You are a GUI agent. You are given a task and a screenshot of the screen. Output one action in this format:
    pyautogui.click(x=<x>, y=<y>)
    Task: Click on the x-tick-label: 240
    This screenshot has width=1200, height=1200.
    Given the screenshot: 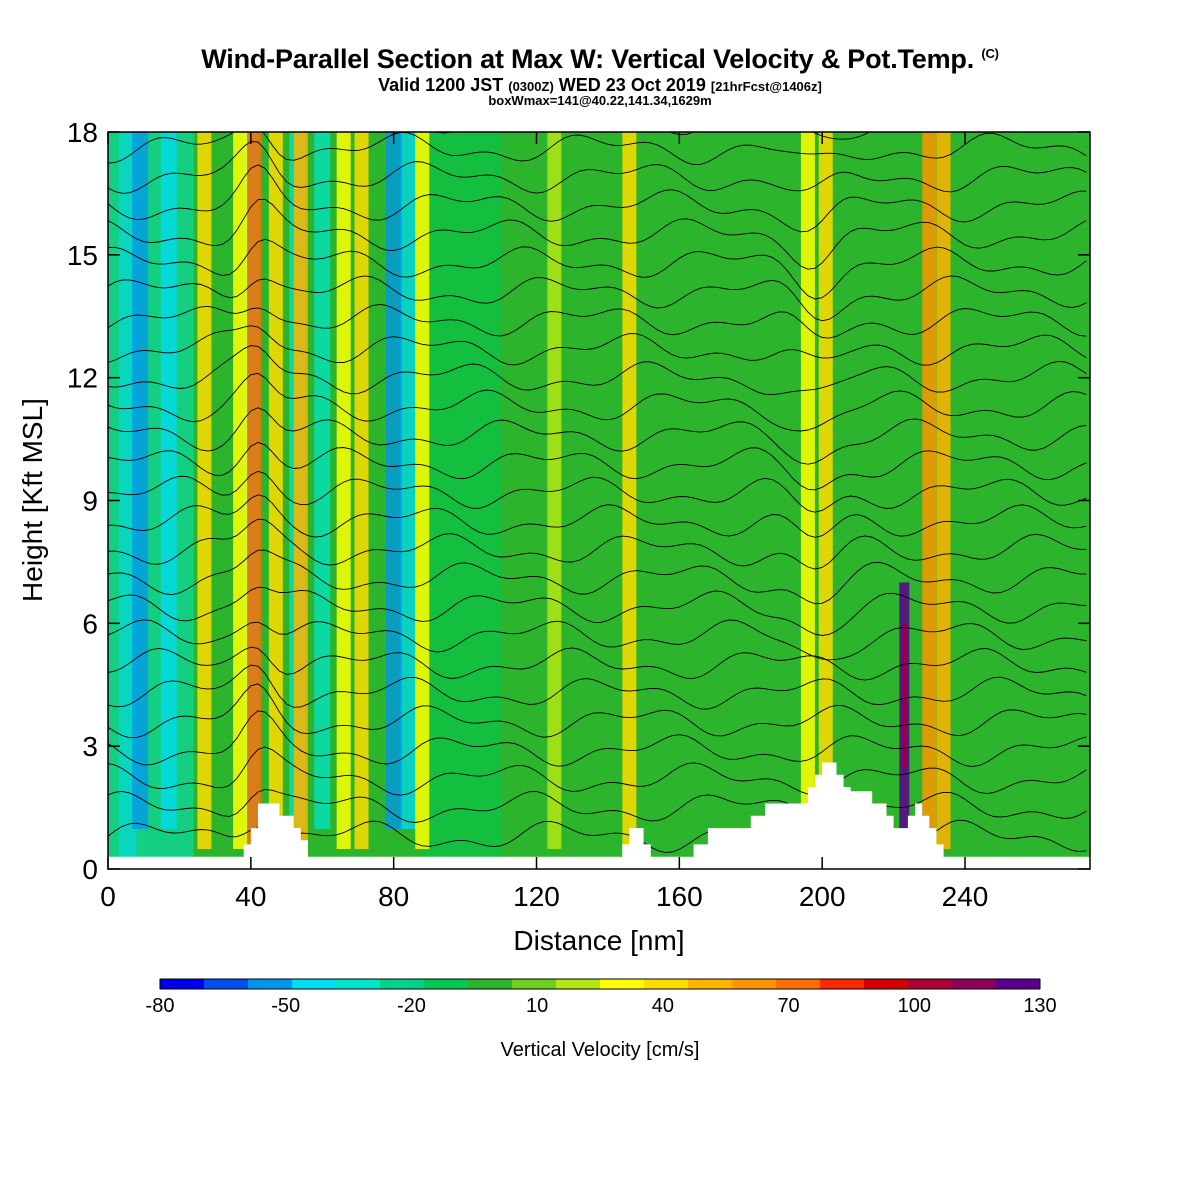 What is the action you would take?
    pyautogui.click(x=965, y=896)
    